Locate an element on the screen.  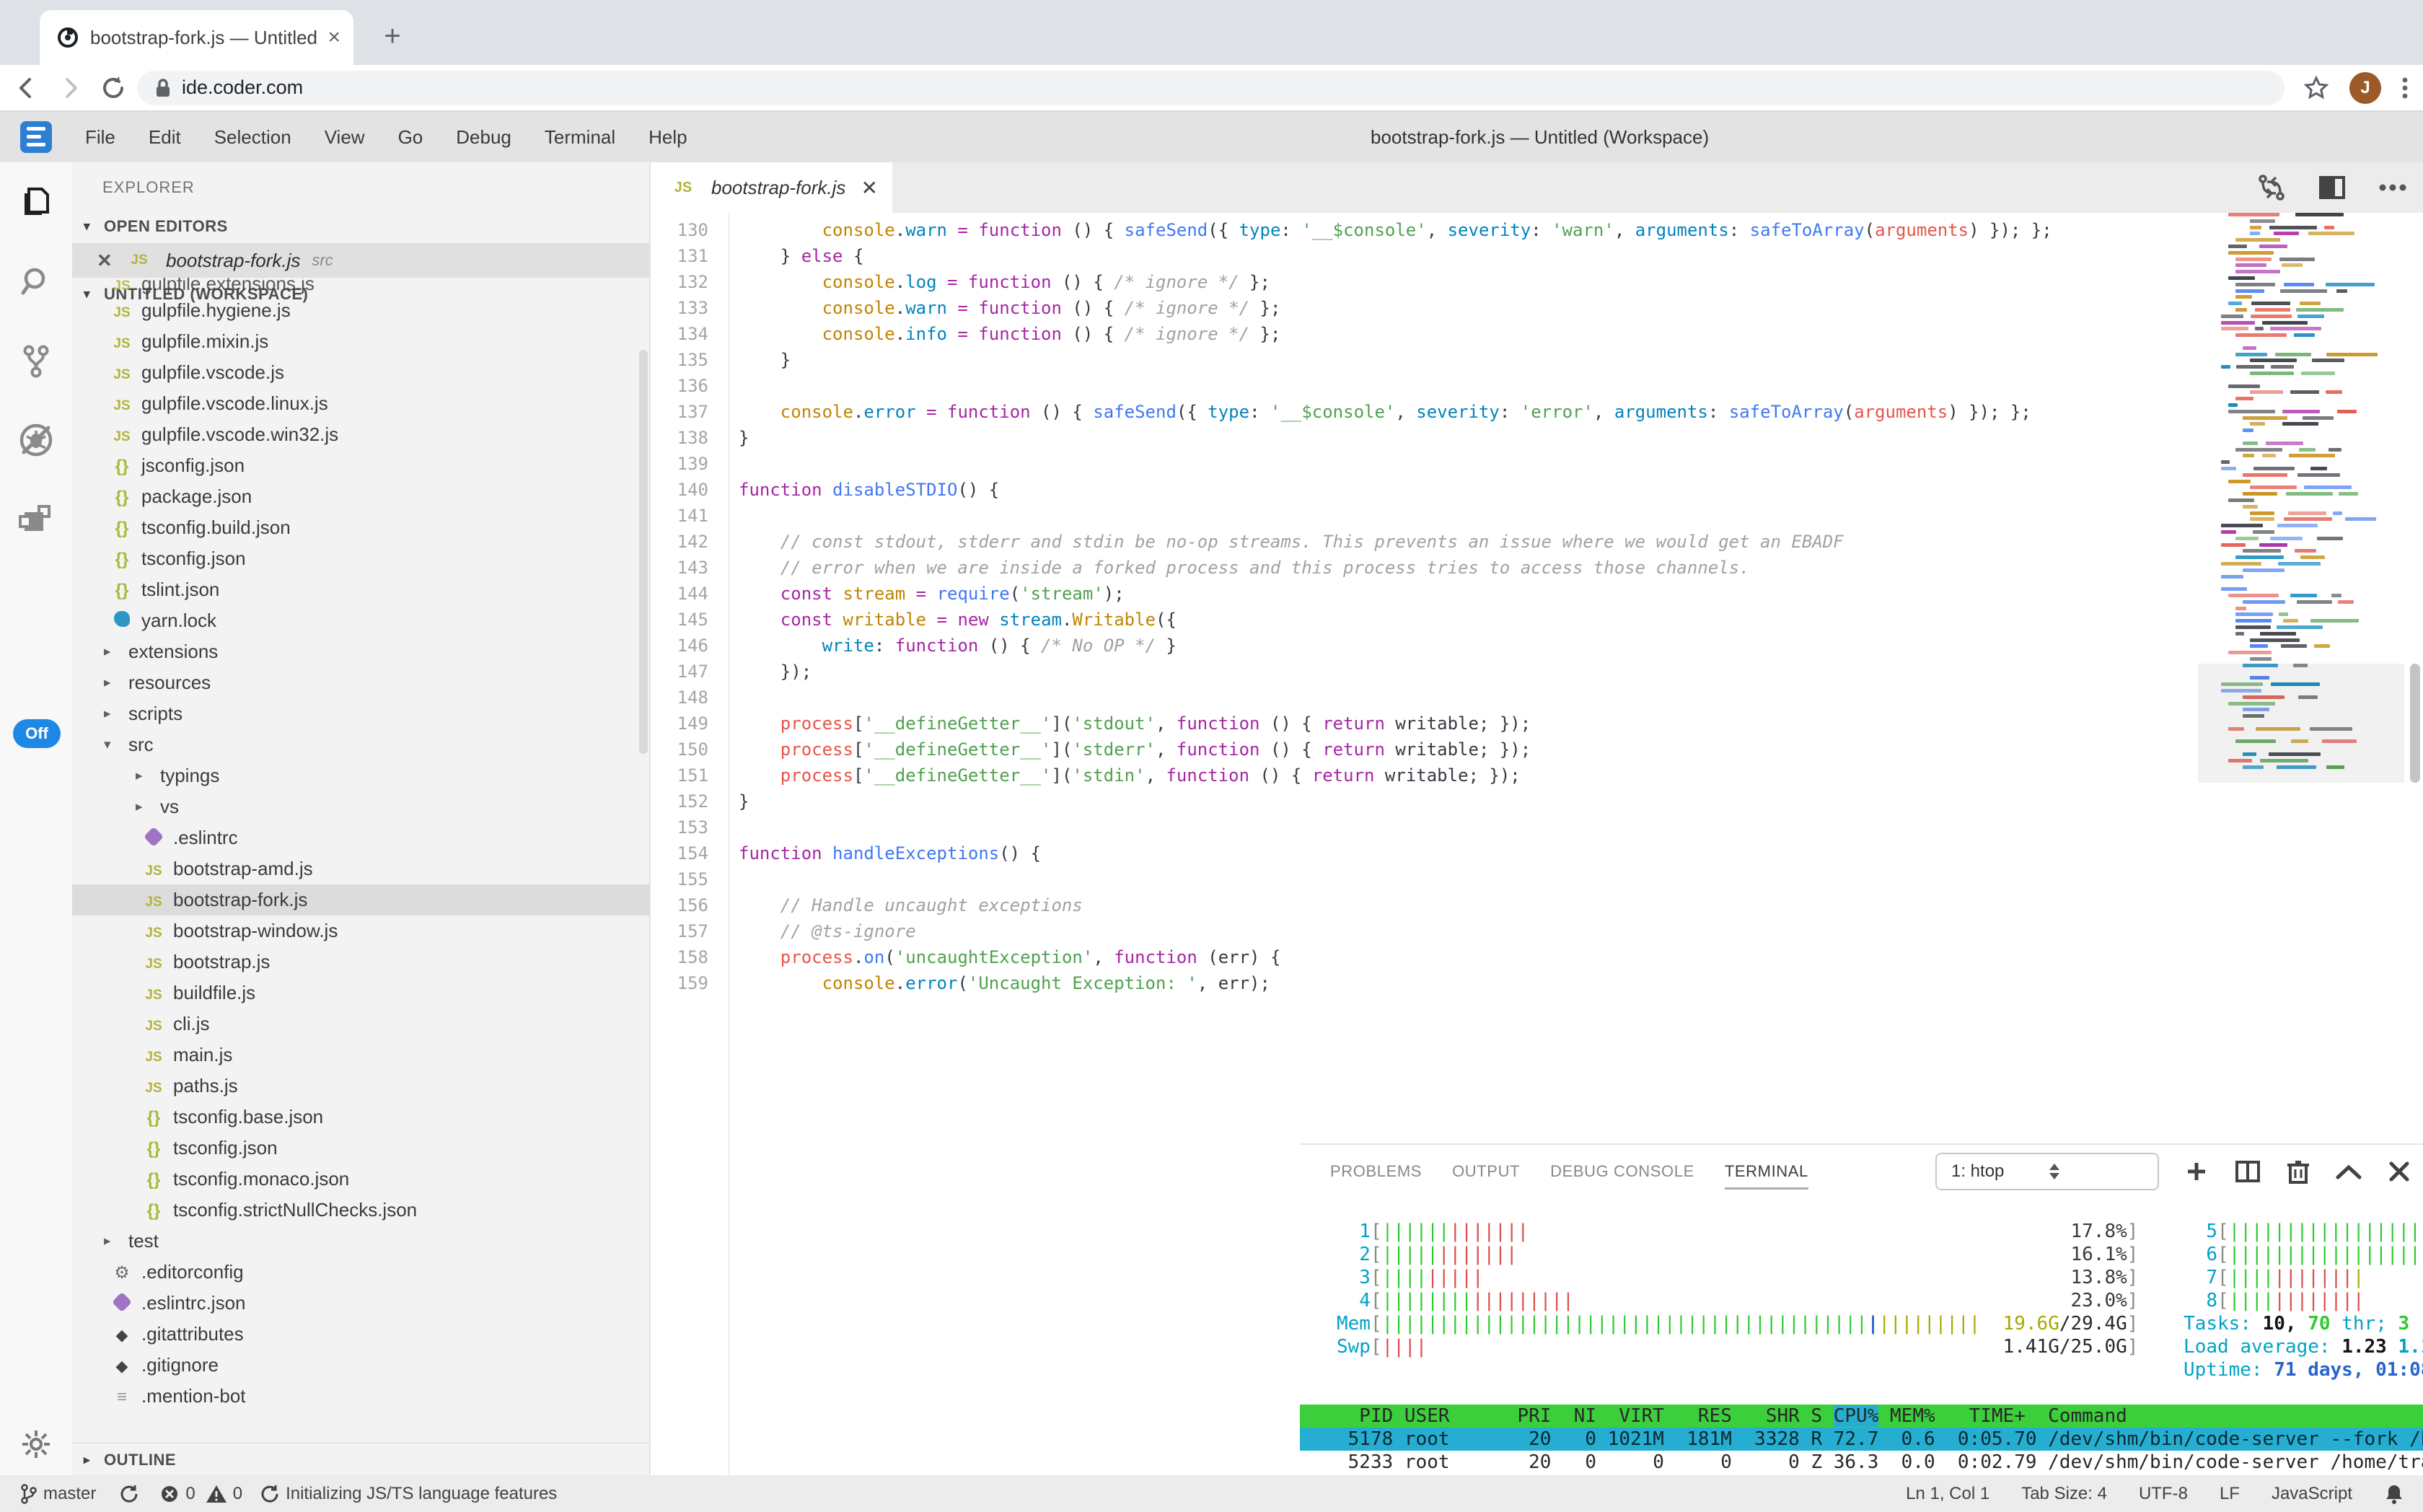
new-tab-button: + is located at coordinates (392, 36).